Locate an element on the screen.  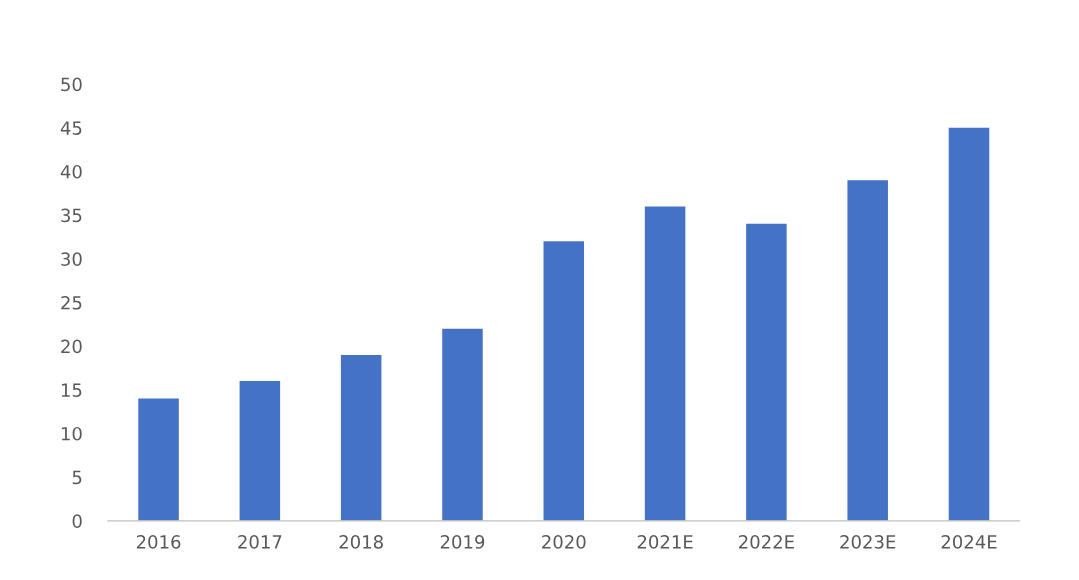
y-tick-label: 15 is located at coordinates (71, 390).